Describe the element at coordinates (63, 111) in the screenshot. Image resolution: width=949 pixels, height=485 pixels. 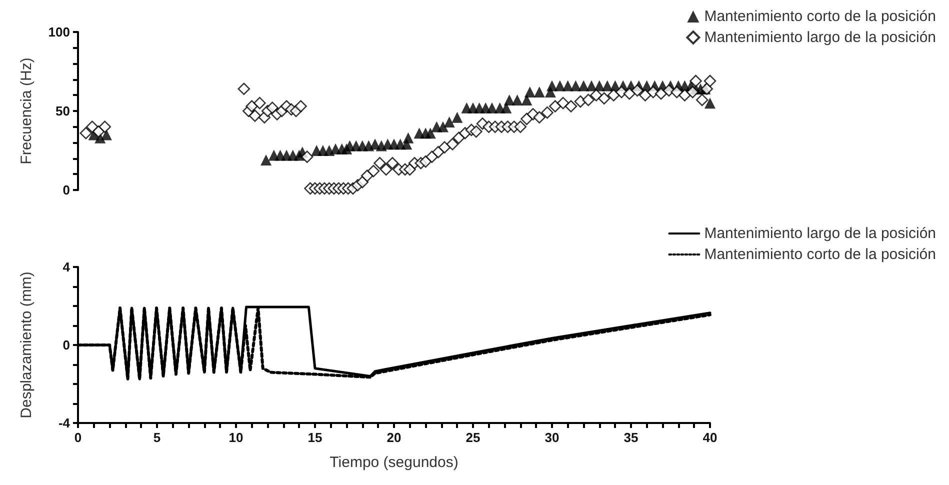
I see `y-tick-label: 50` at that location.